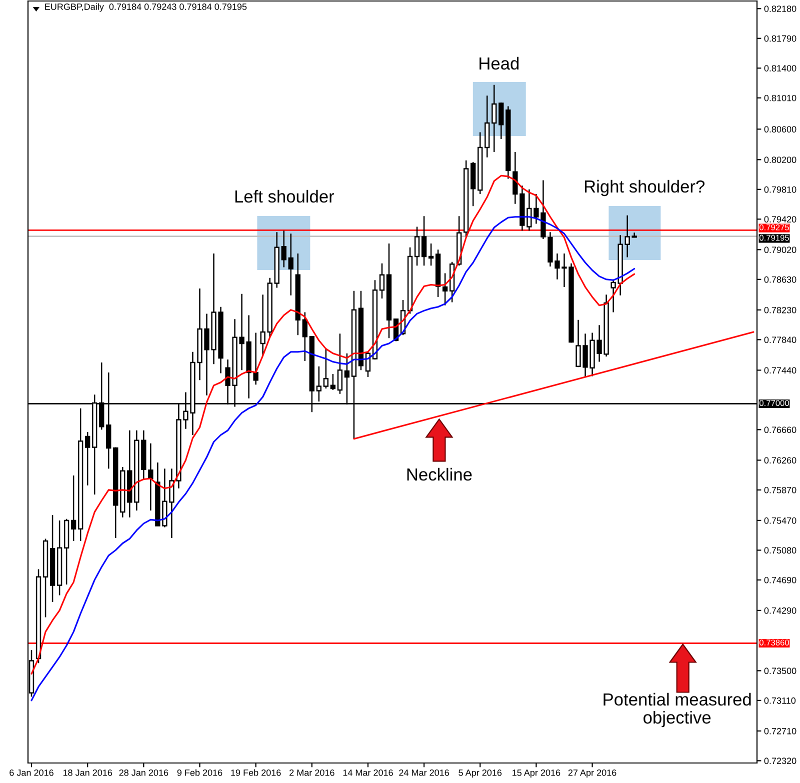 Image resolution: width=800 pixels, height=783 pixels. What do you see at coordinates (780, 731) in the screenshot?
I see `y-tick-label: 0.72710` at bounding box center [780, 731].